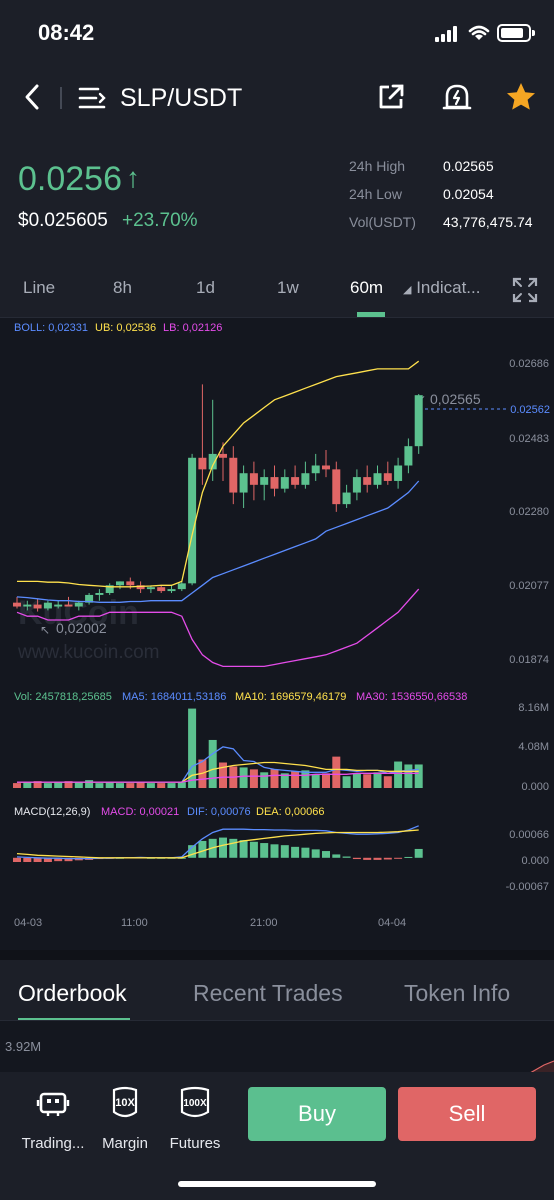 This screenshot has width=554, height=1200. I want to click on star-icon, so click(521, 97).